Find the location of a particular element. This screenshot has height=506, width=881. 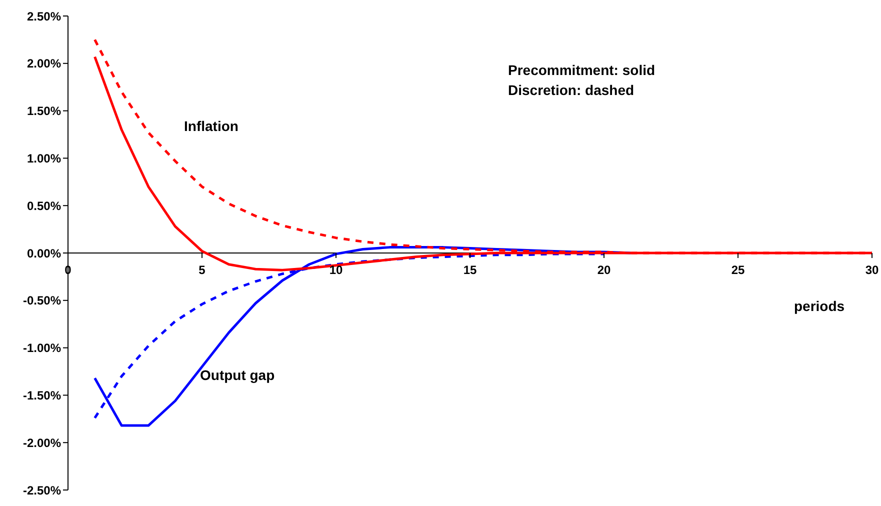

x-tick-label: 20 is located at coordinates (604, 270).